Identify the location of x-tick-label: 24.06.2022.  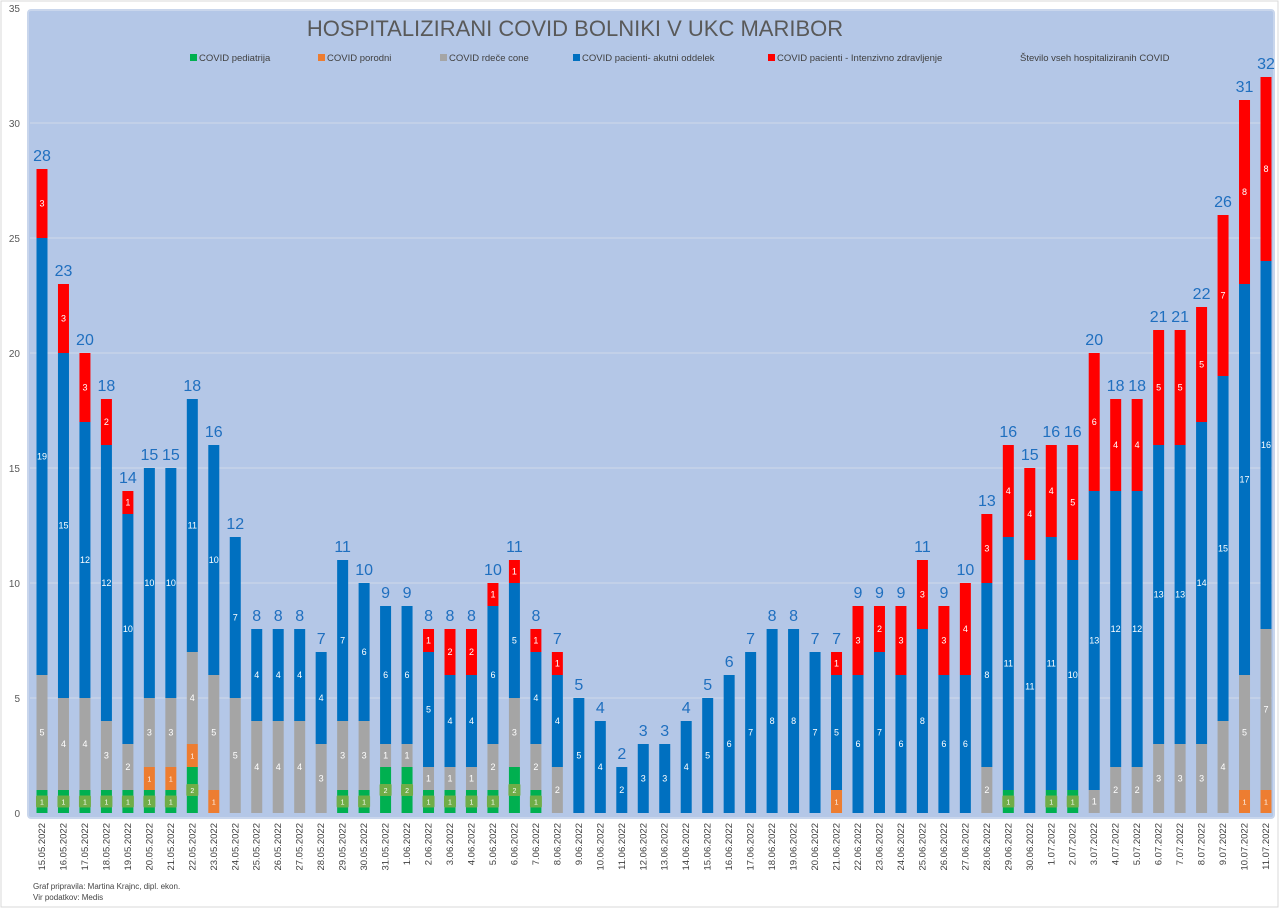
(901, 847).